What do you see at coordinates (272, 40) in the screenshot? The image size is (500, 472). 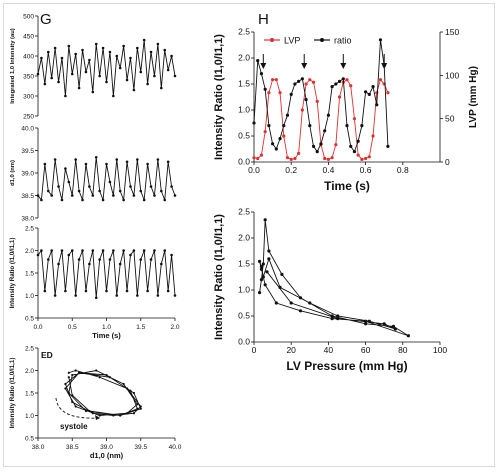 I see `legend-marker-lvp` at bounding box center [272, 40].